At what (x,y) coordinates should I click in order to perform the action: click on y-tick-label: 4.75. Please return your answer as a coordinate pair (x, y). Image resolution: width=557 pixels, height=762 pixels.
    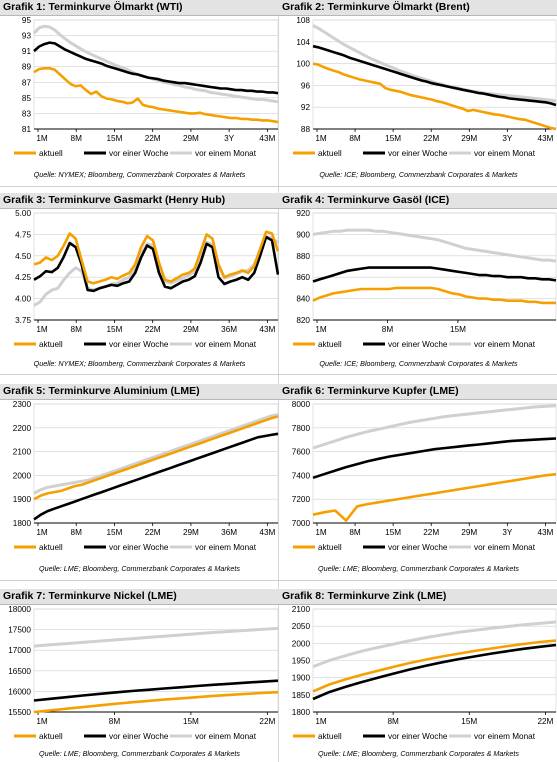
    Looking at the image, I should click on (23, 234).